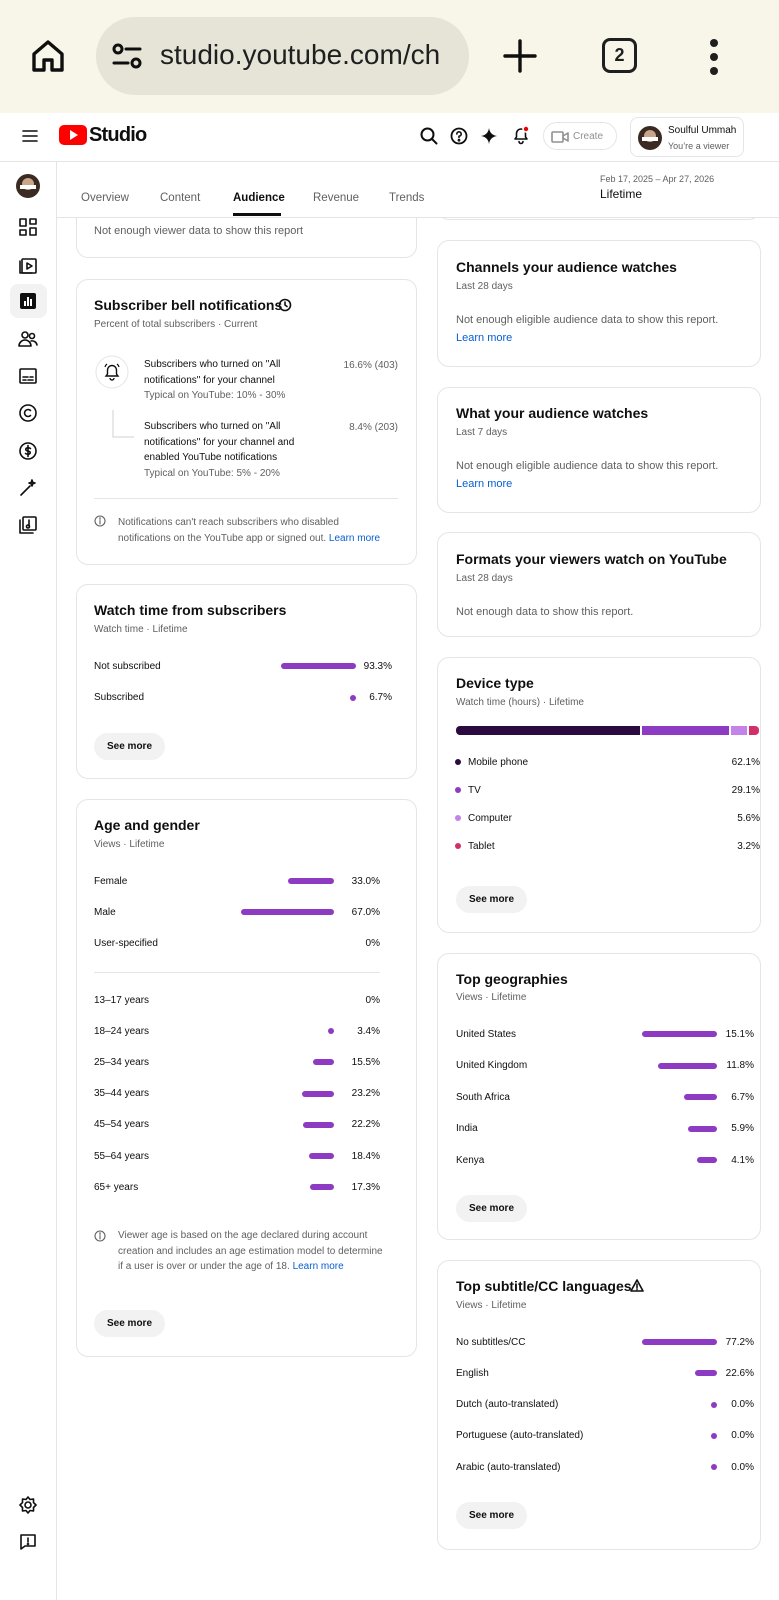 The height and width of the screenshot is (1600, 779). I want to click on logo, so click(73, 135).